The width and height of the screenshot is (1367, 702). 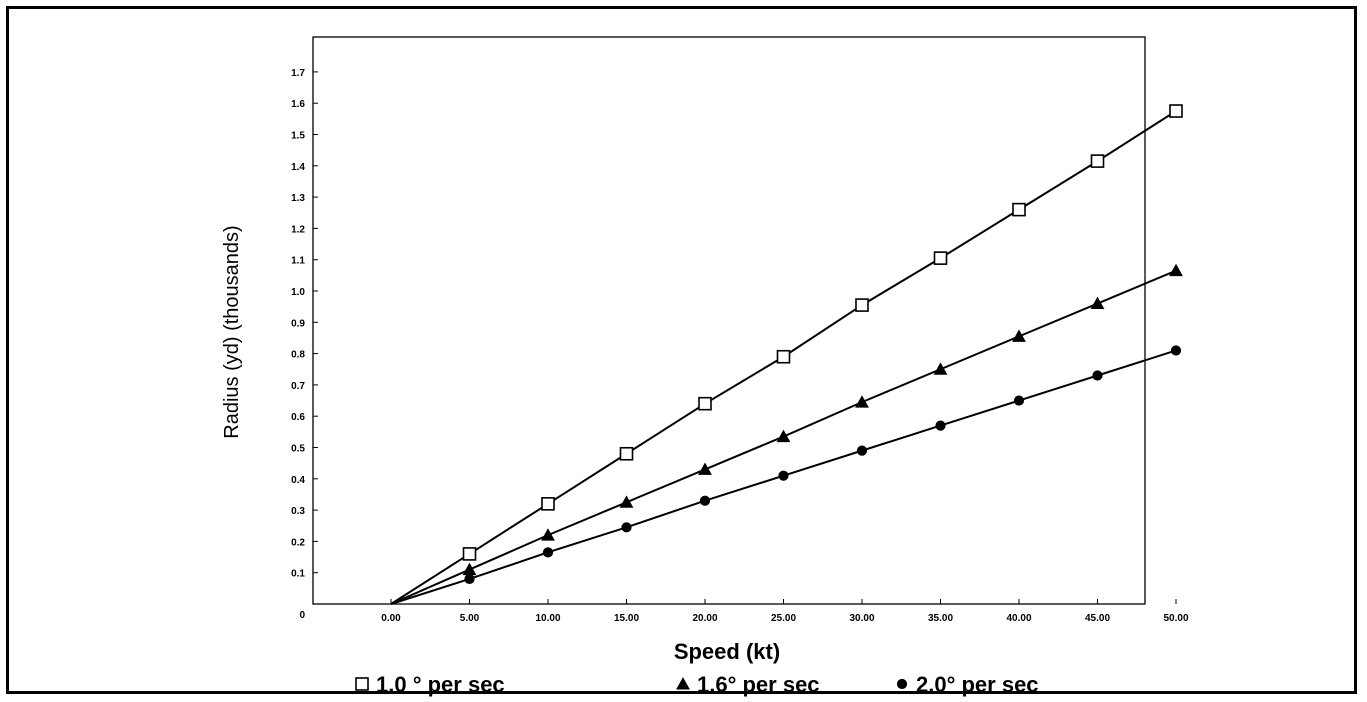 What do you see at coordinates (977, 684) in the screenshot?
I see `legend-label: 2.0° per sec` at bounding box center [977, 684].